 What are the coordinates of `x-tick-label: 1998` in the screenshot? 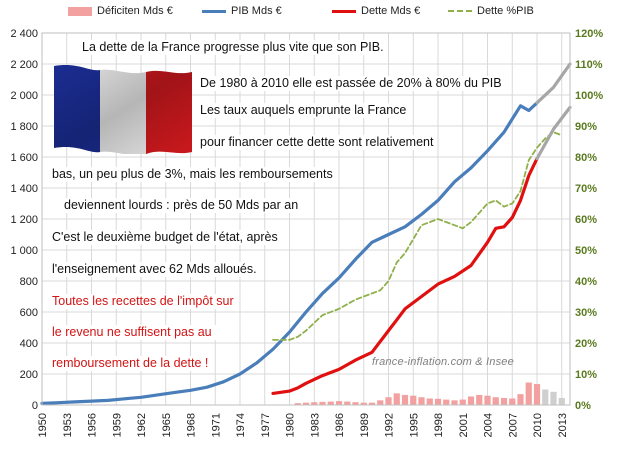 It's located at (439, 425).